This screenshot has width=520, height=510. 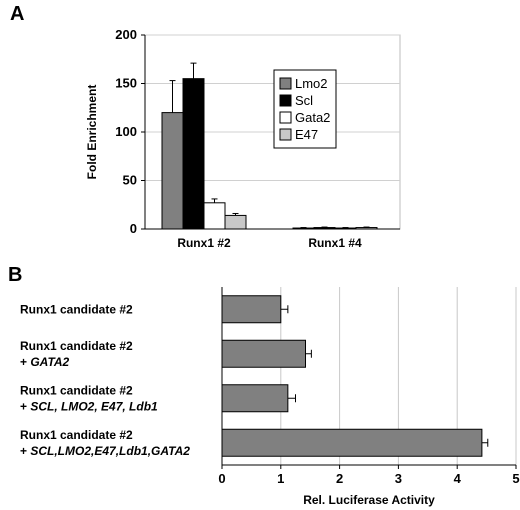 What do you see at coordinates (306, 134) in the screenshot?
I see `legend-label-e47: E47` at bounding box center [306, 134].